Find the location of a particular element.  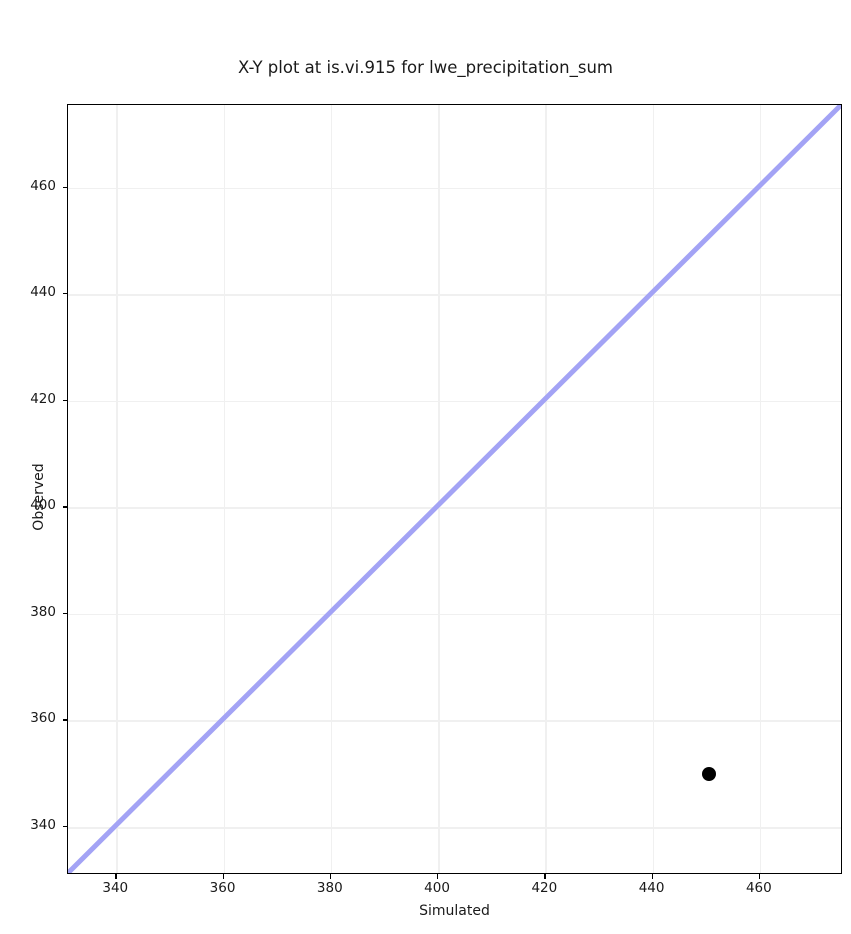

x-tick-label: 340 is located at coordinates (115, 888).